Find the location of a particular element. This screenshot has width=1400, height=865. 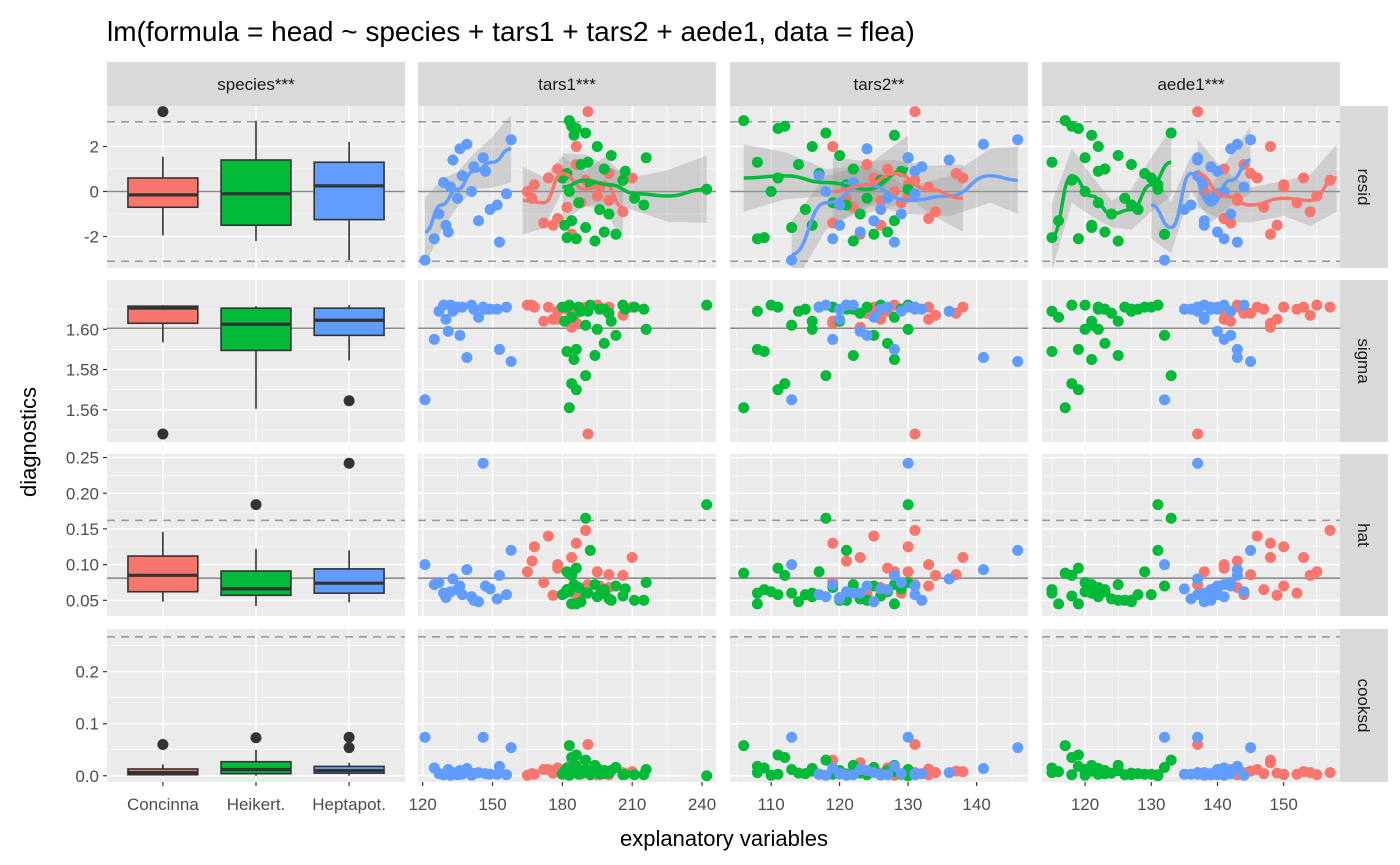

y-tick-label: 0.25 is located at coordinates (82, 458).